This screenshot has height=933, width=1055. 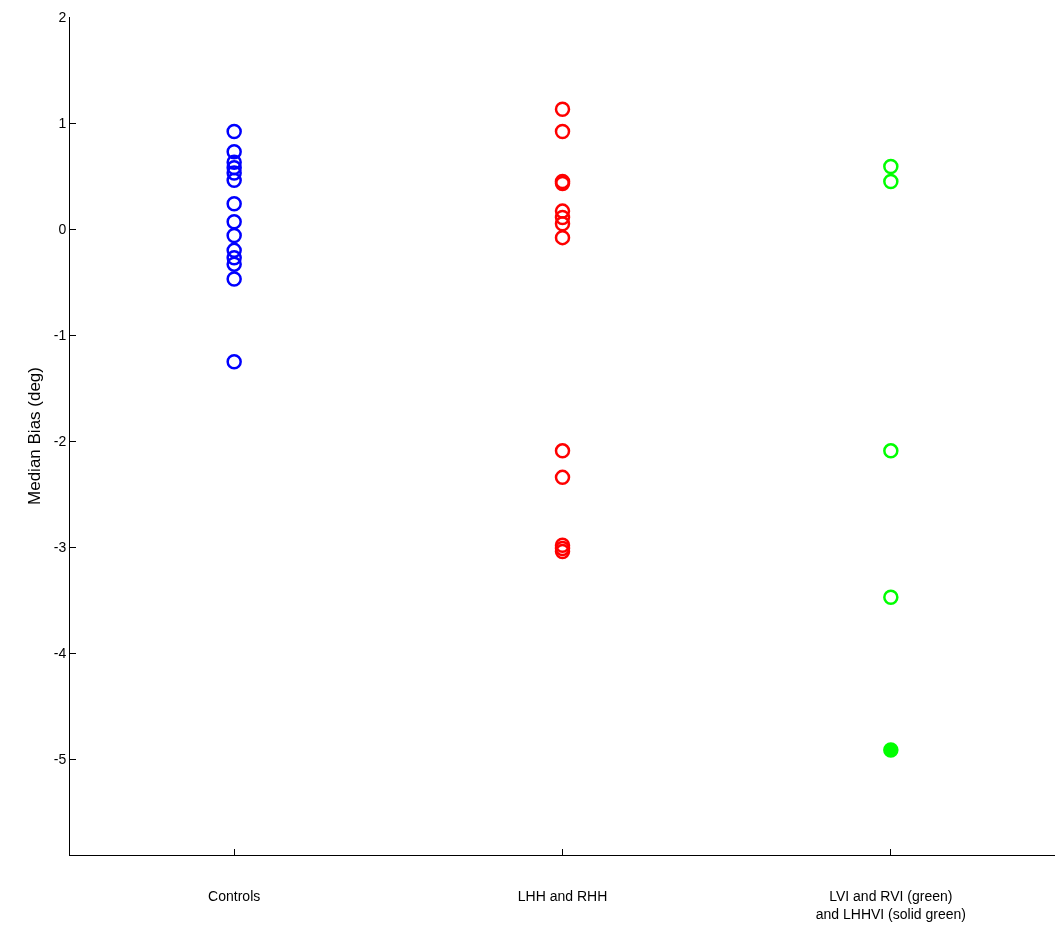 What do you see at coordinates (562, 895) in the screenshot?
I see `x-tick-label: LHH and RHH` at bounding box center [562, 895].